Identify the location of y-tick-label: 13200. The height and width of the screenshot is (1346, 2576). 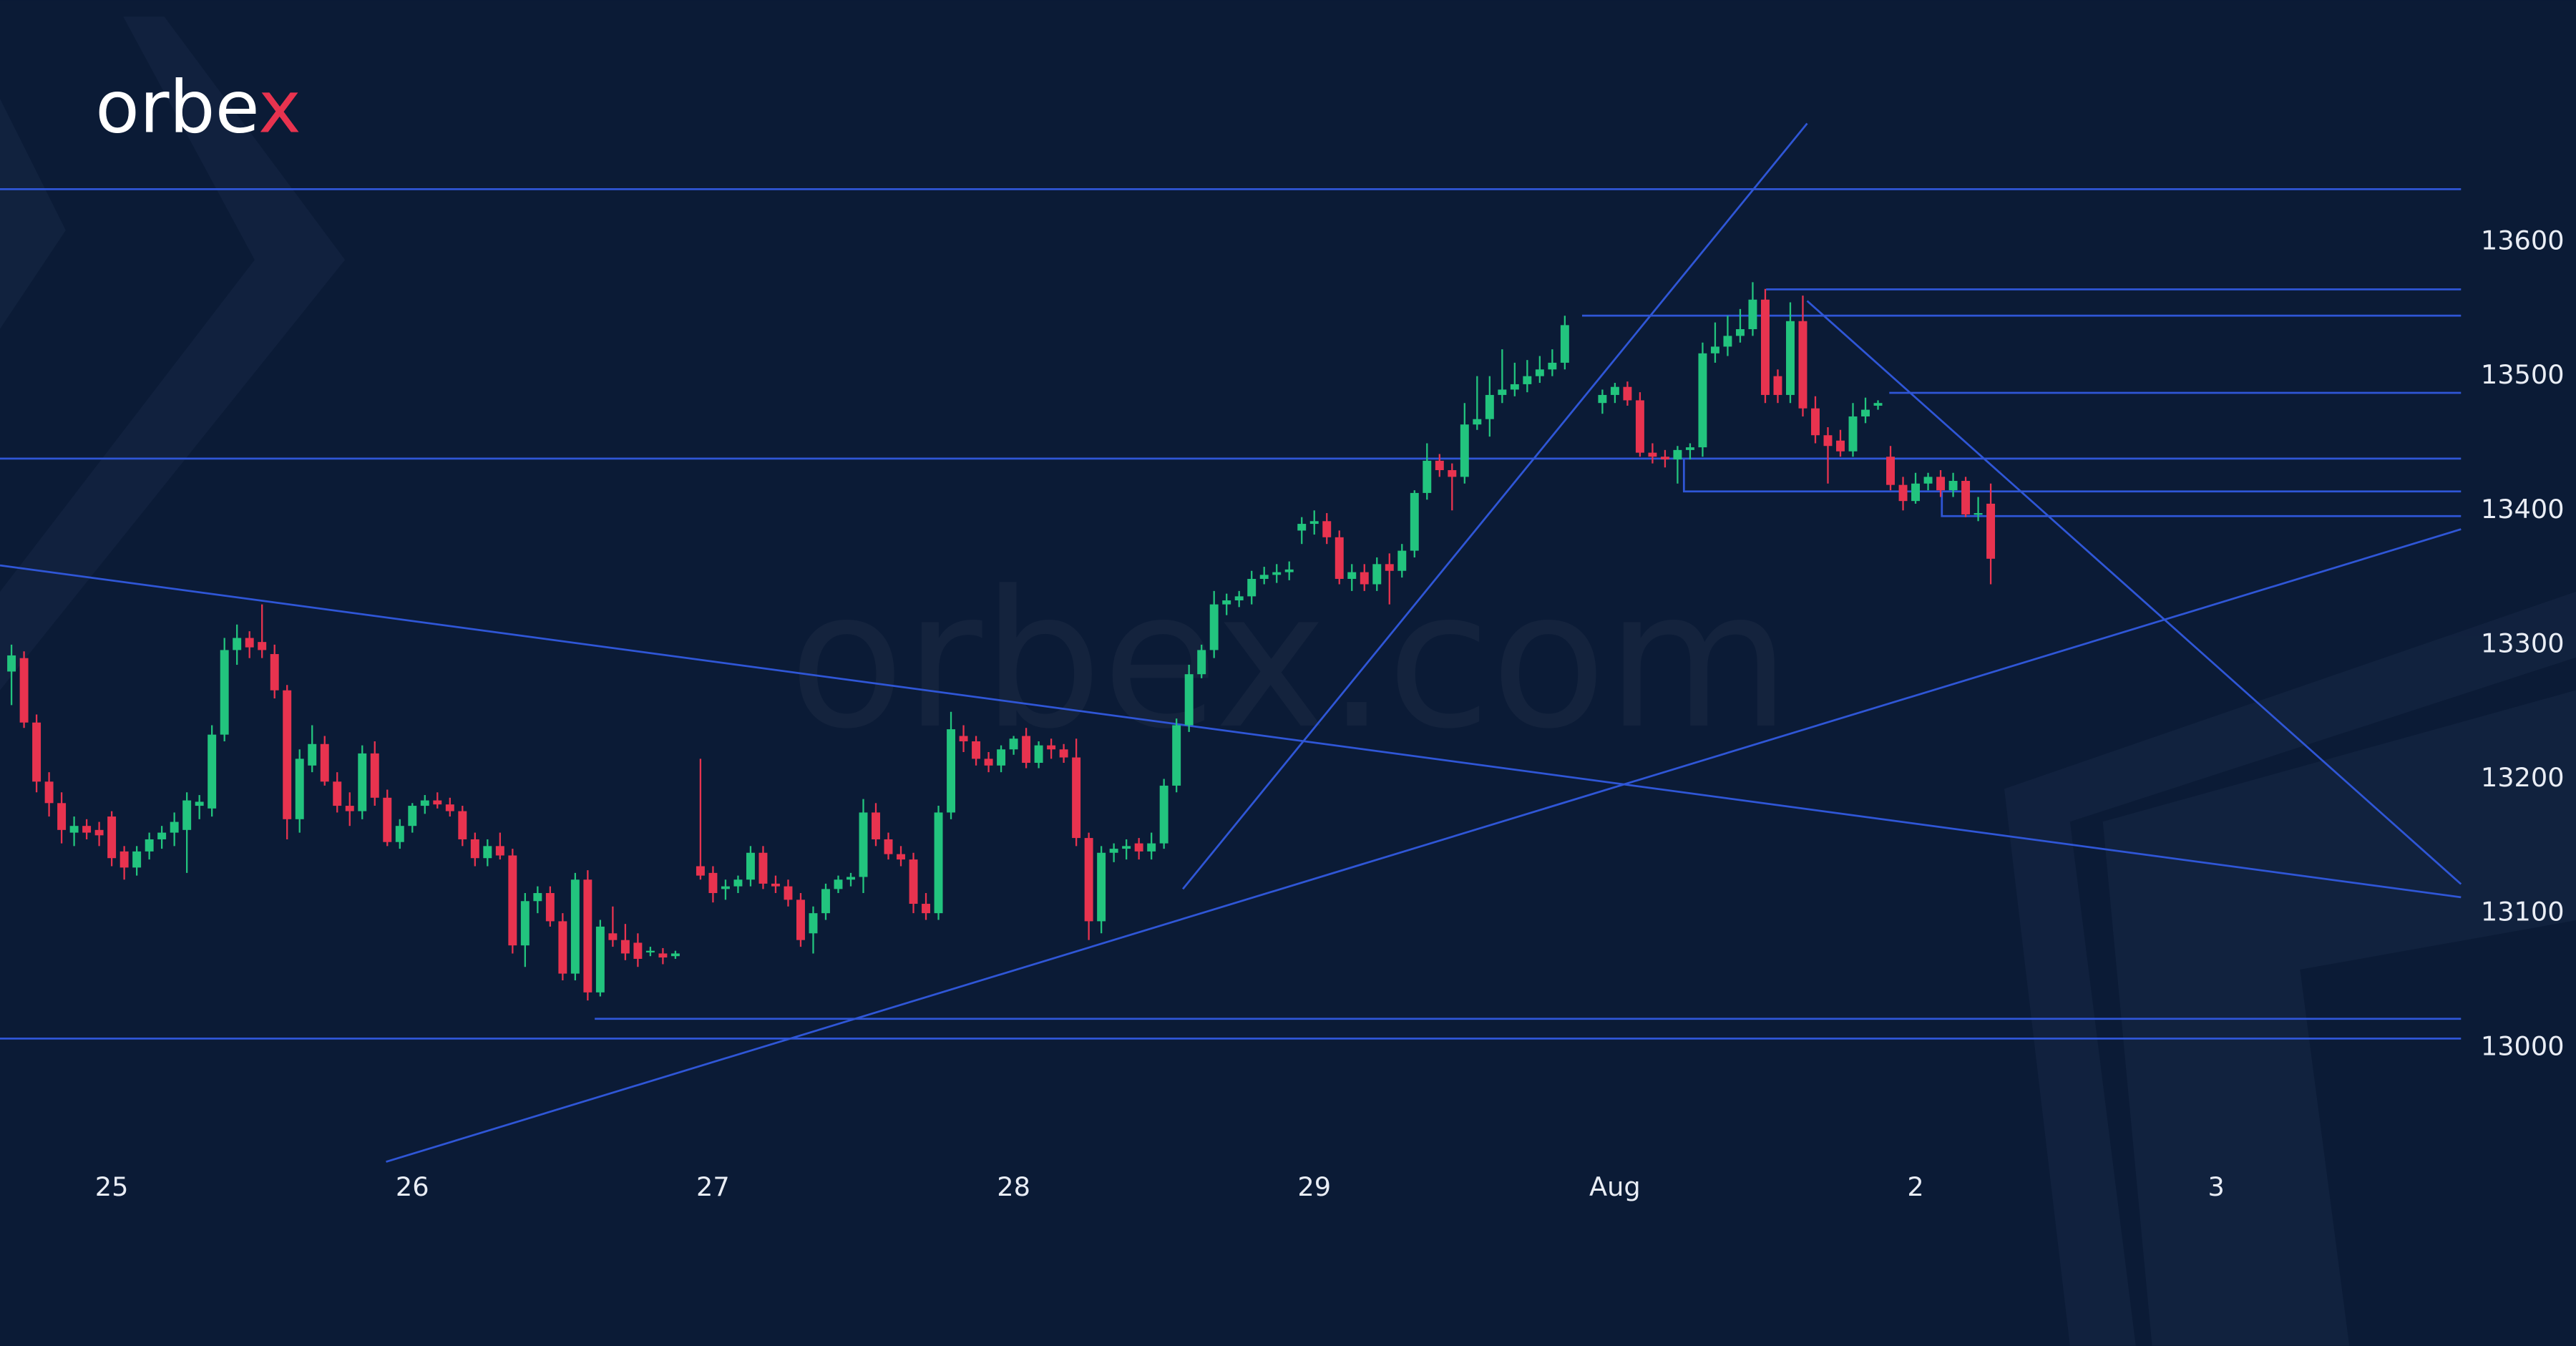
(2523, 777).